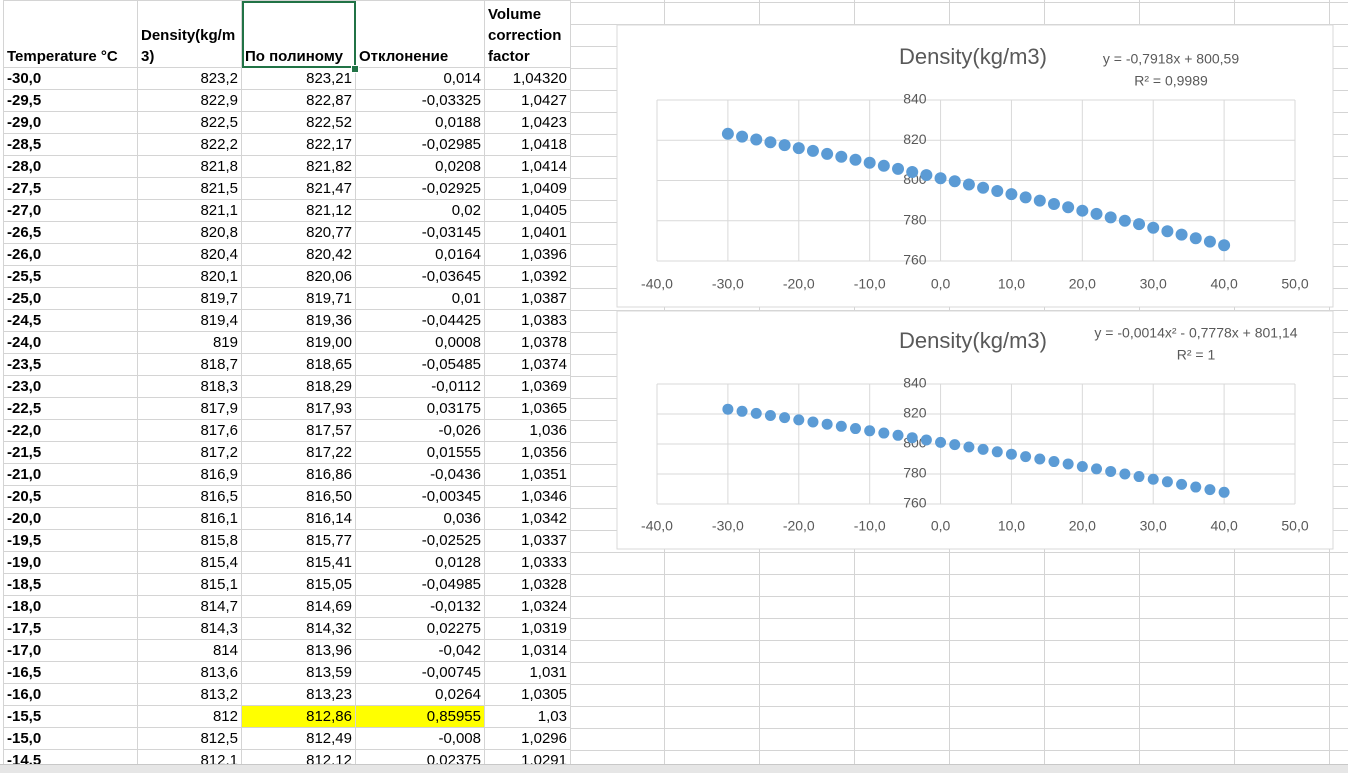  What do you see at coordinates (941, 284) in the screenshot?
I see `x-tick-label: 0,0` at bounding box center [941, 284].